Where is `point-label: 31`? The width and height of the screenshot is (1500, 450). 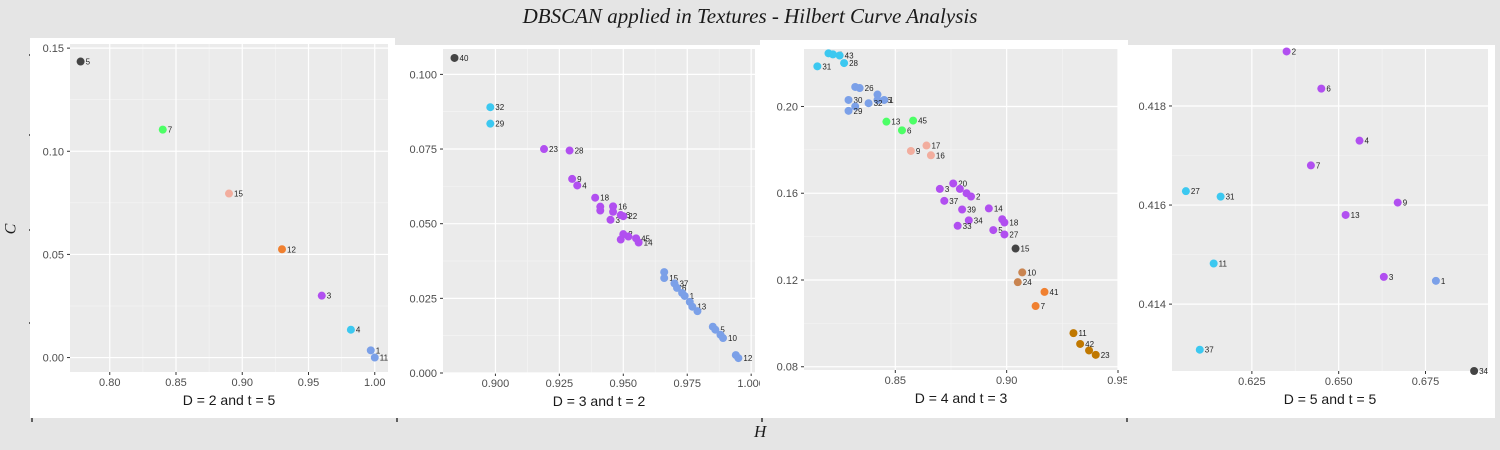 point-label: 31 is located at coordinates (1230, 197).